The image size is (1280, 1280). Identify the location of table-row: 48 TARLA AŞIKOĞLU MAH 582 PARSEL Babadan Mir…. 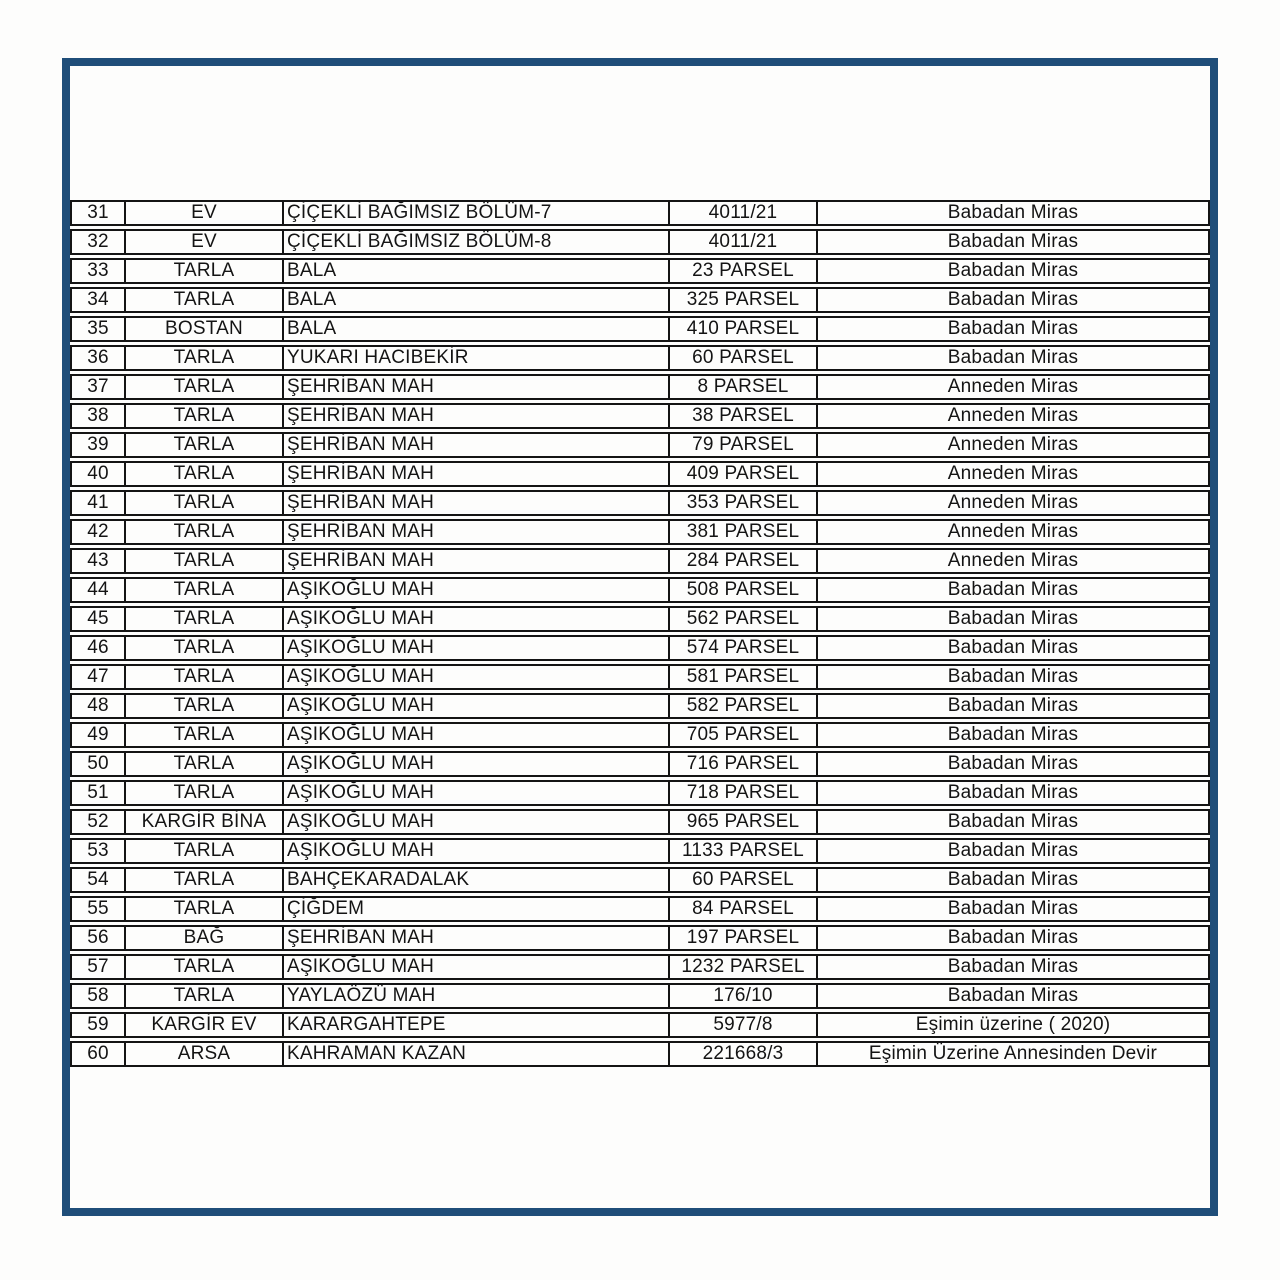
(640, 706).